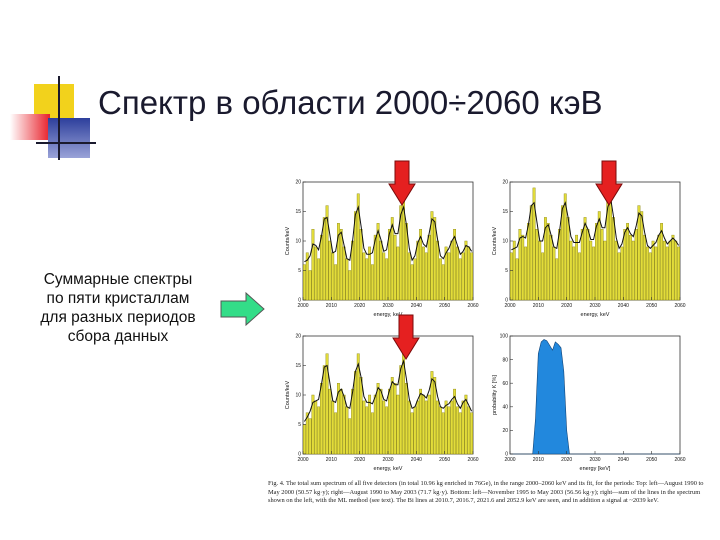  What do you see at coordinates (595, 397) in the screenshot?
I see `probability-area` at bounding box center [595, 397].